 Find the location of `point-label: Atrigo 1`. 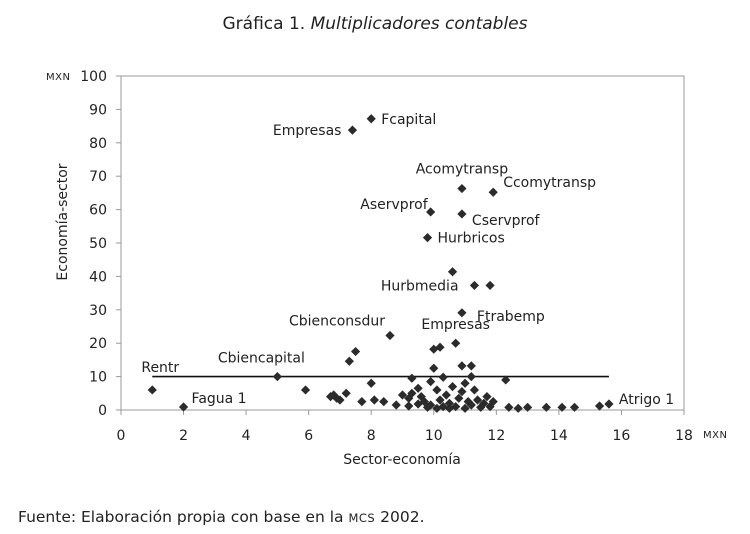

point-label: Atrigo 1 is located at coordinates (646, 400).